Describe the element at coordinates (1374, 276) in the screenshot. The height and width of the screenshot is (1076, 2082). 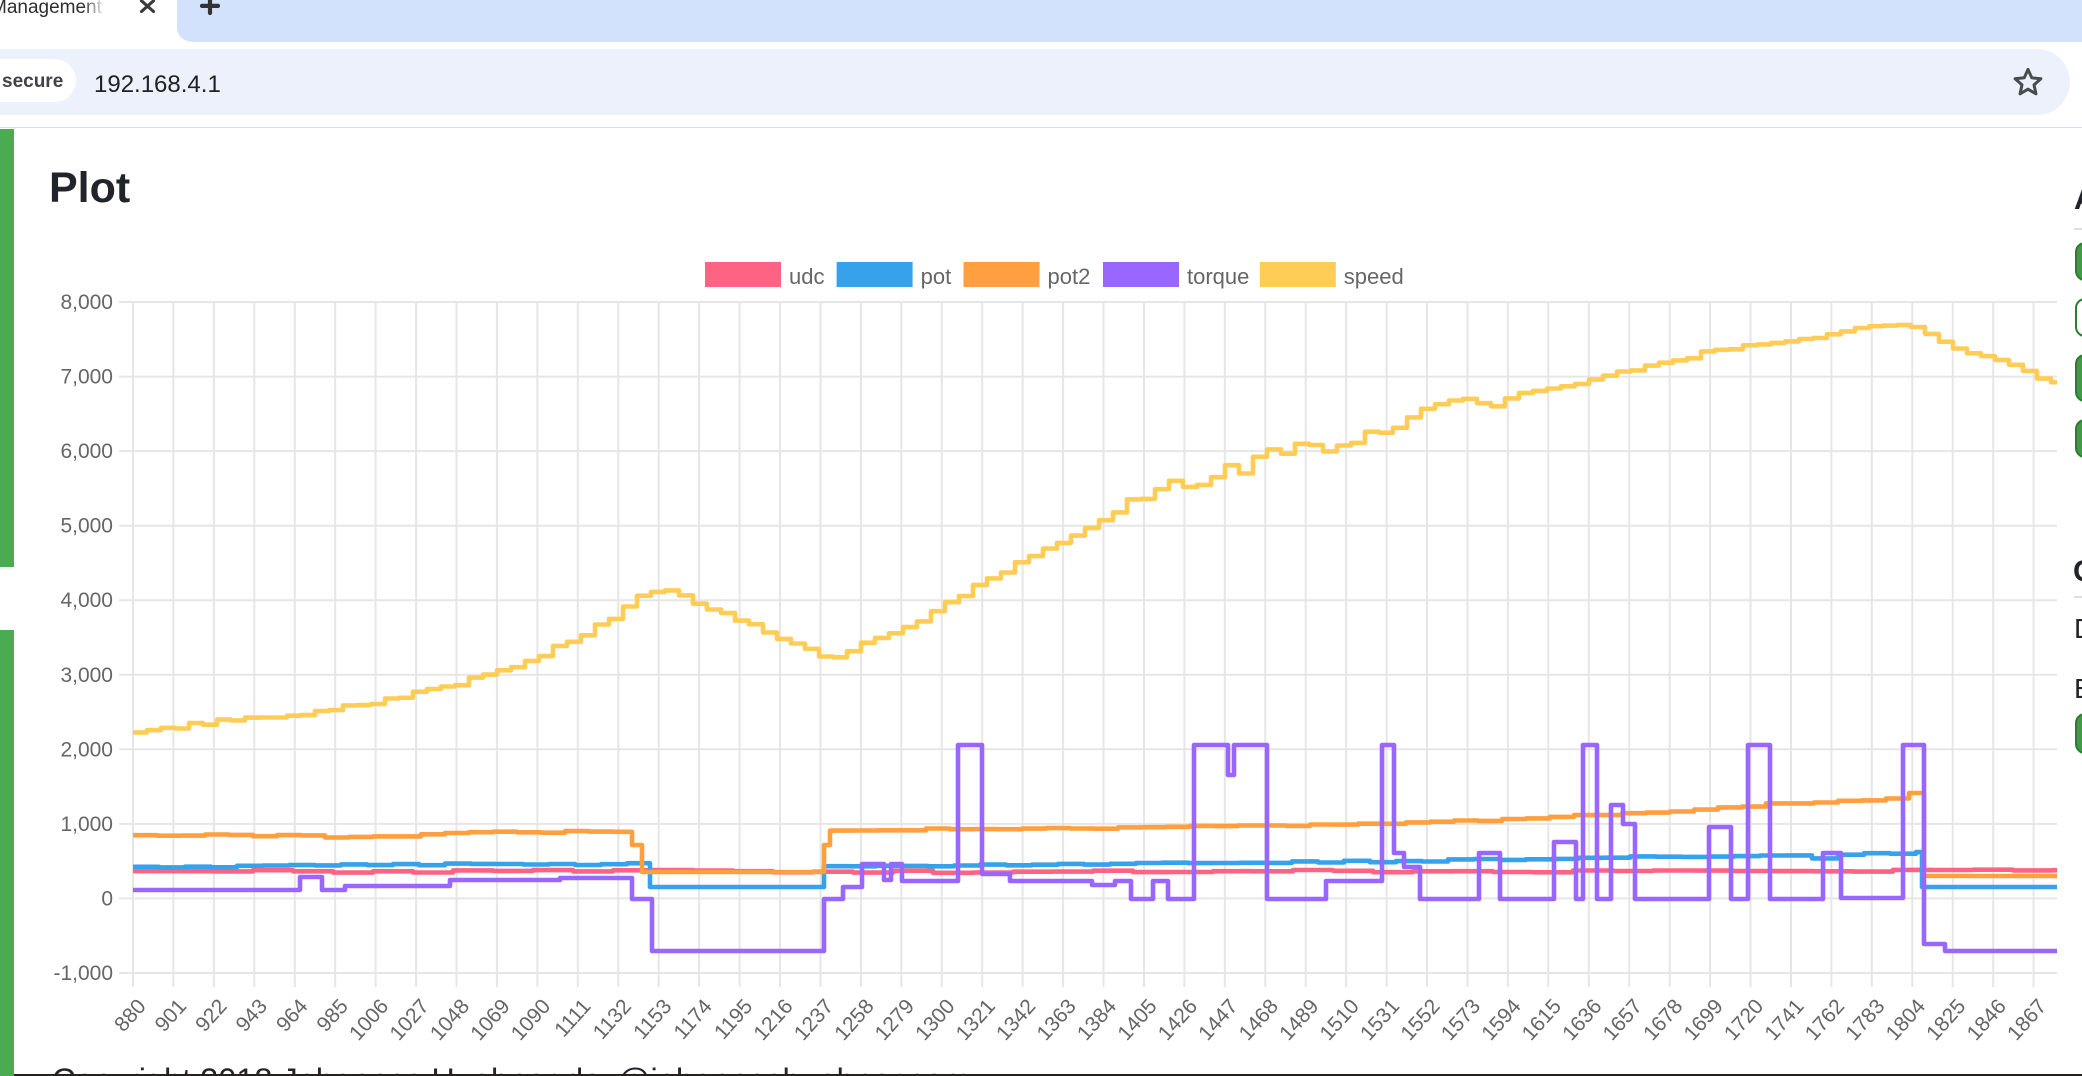
I see `svg-text: speed` at that location.